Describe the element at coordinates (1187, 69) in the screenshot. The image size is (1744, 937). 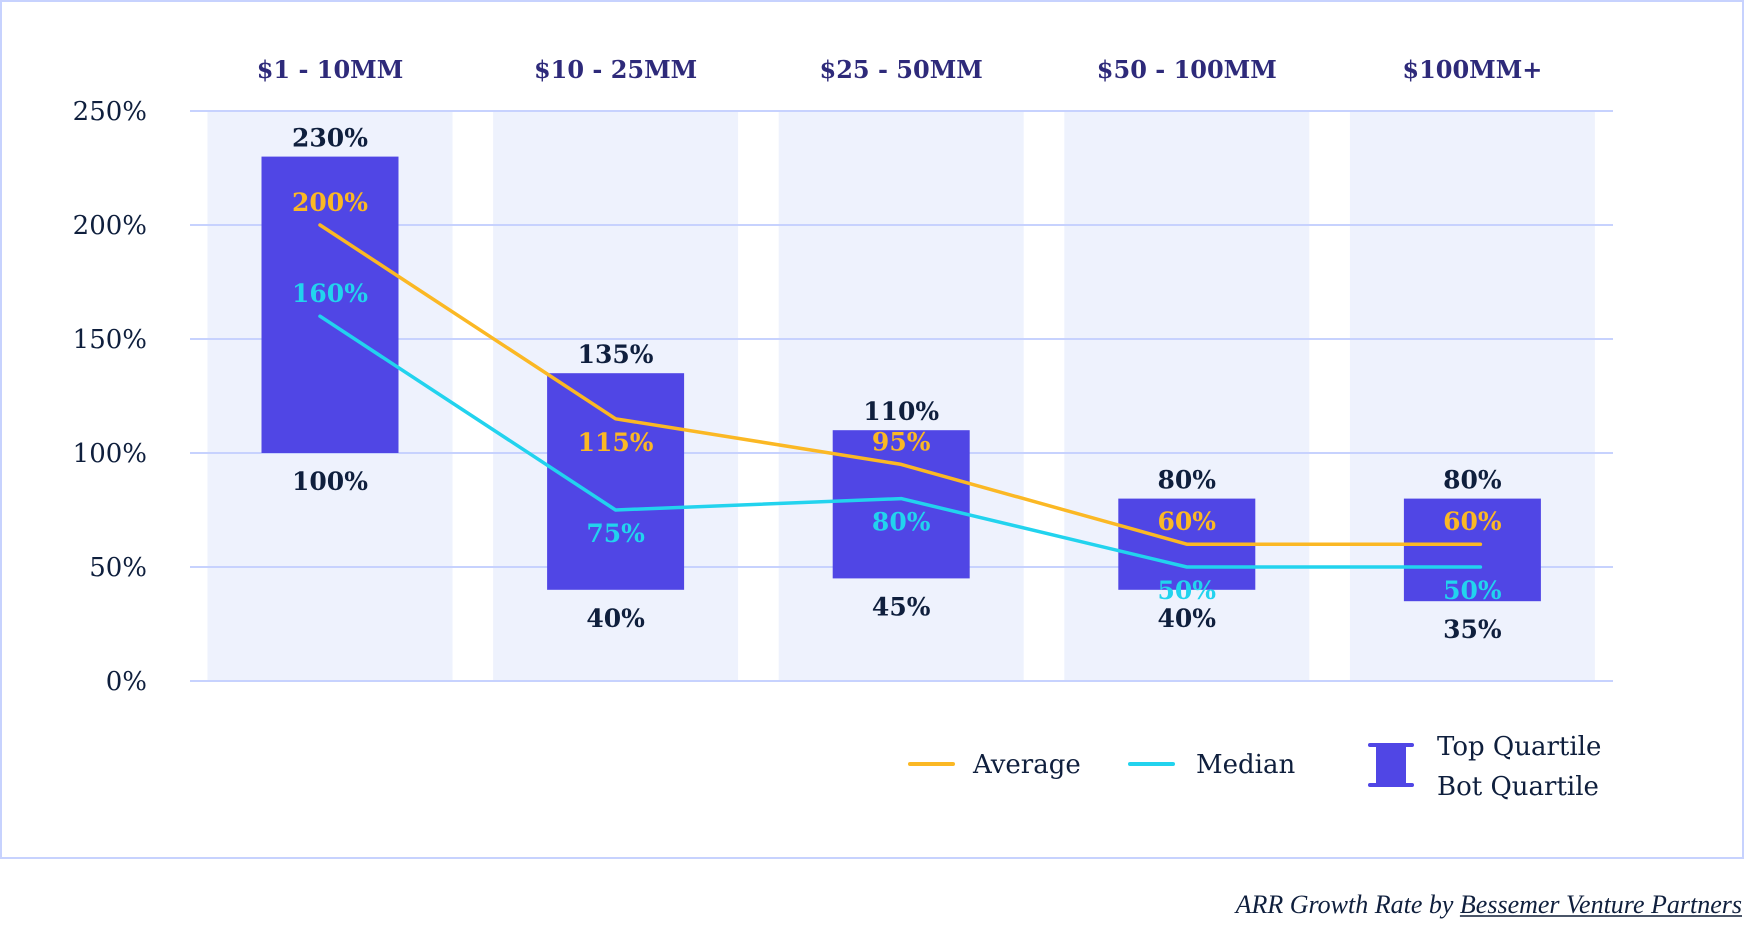
I see `category-label: $50 - 100MM` at that location.